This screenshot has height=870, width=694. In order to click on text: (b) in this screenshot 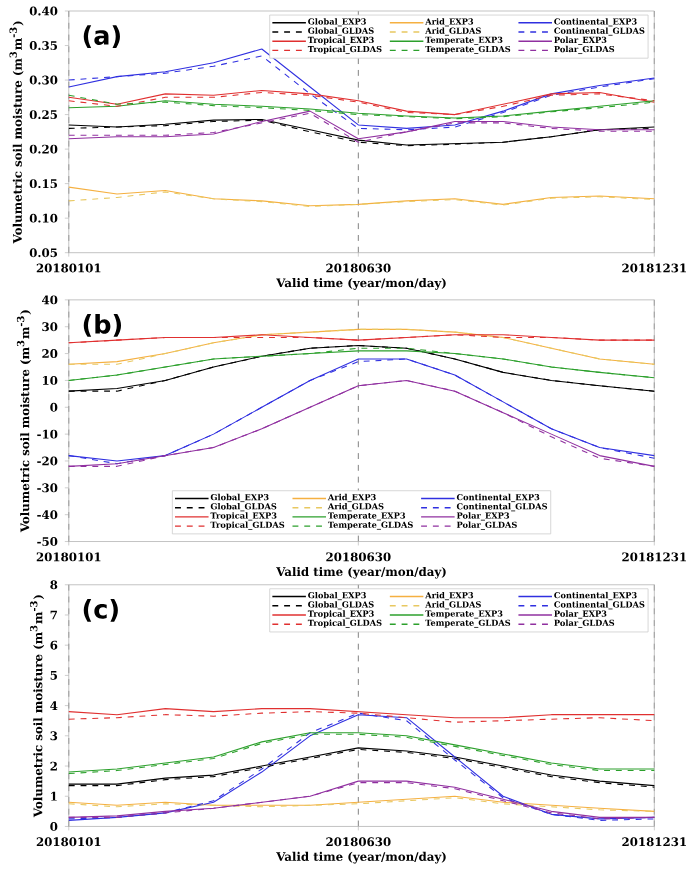, I will do `click(102, 325)`.